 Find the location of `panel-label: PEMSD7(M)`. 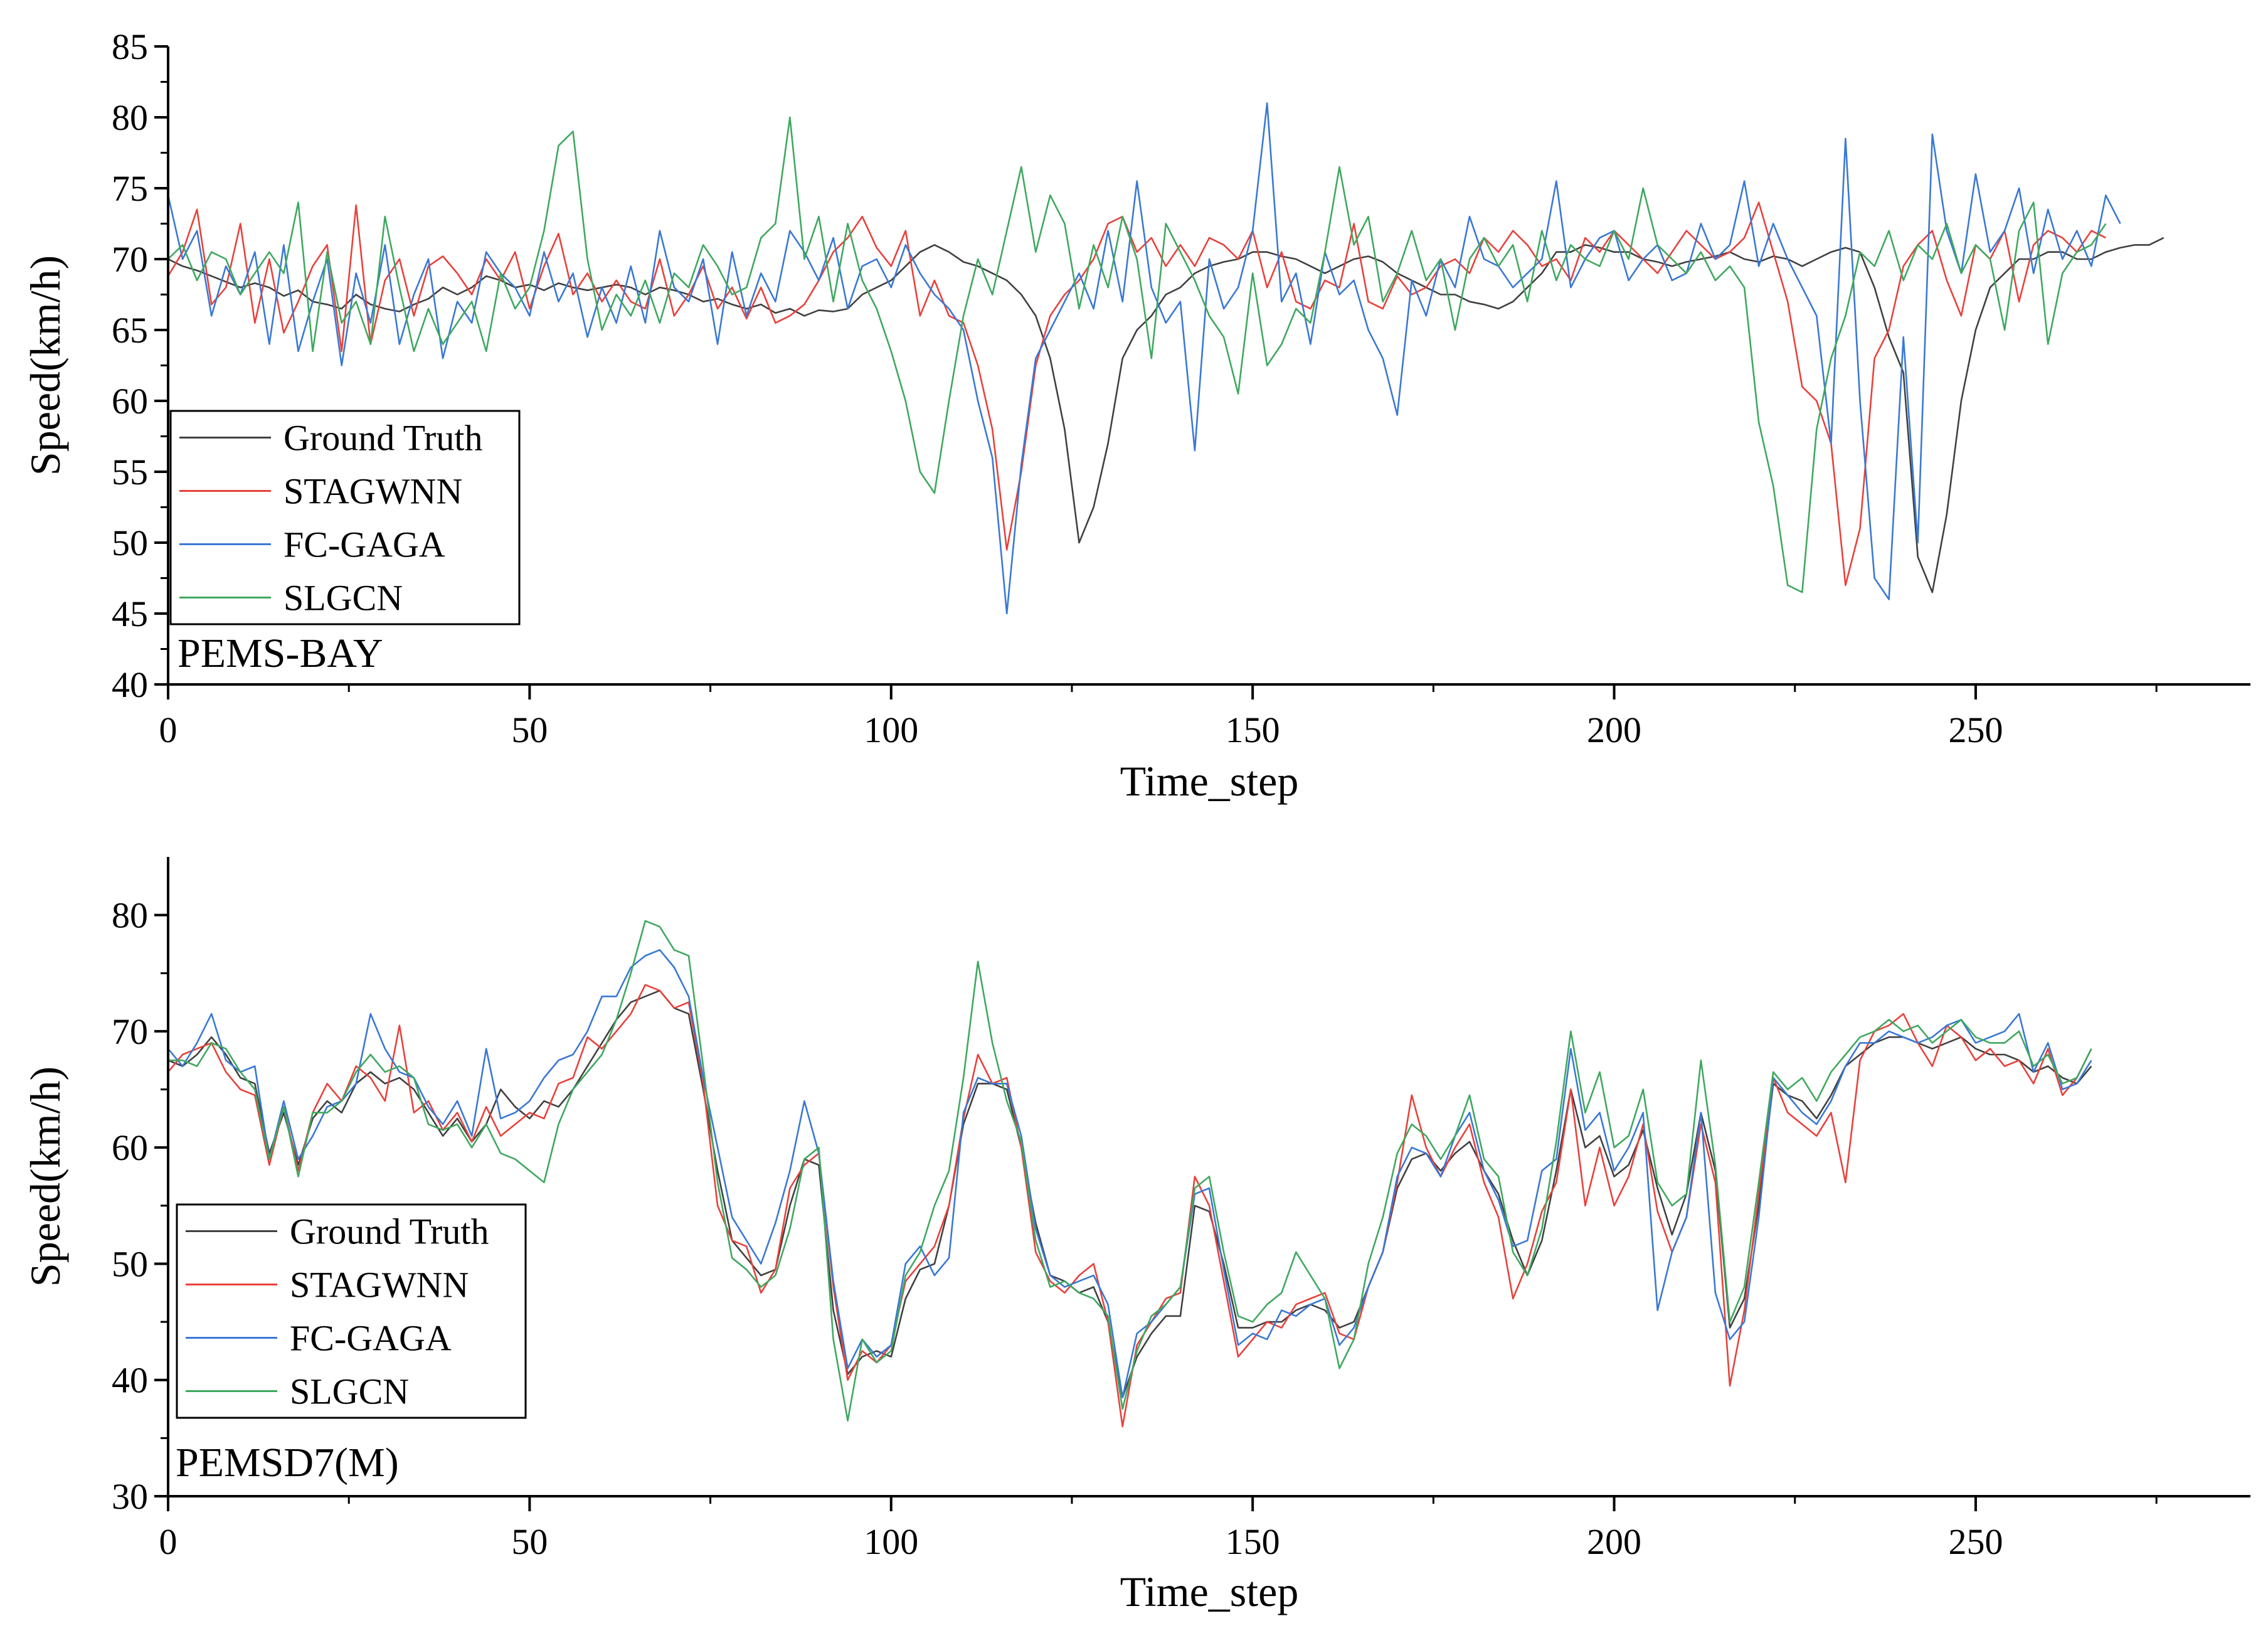

panel-label: PEMSD7(M) is located at coordinates (287, 1463).